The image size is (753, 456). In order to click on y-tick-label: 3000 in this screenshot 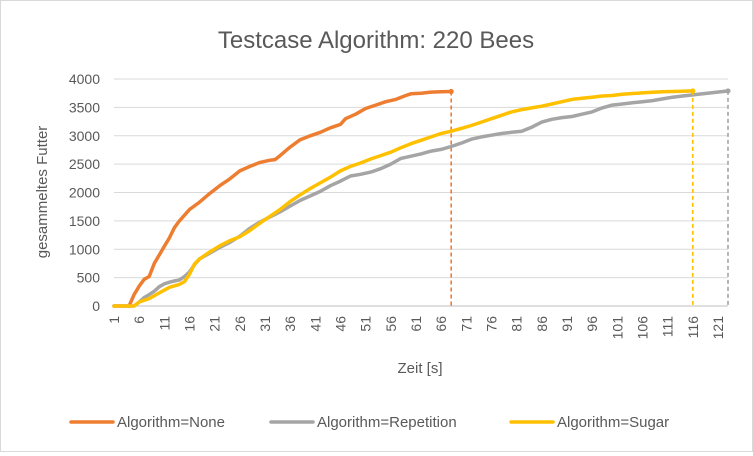, I will do `click(84, 136)`.